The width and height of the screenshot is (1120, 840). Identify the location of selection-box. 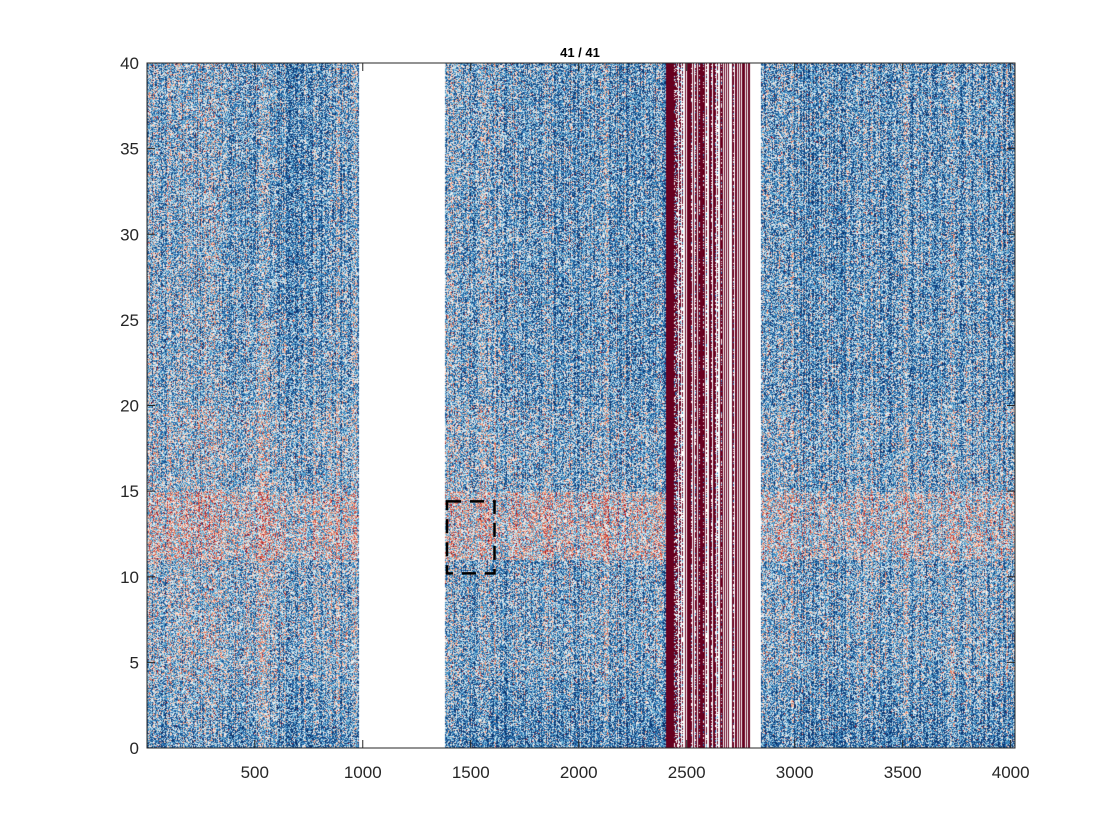
(470, 537).